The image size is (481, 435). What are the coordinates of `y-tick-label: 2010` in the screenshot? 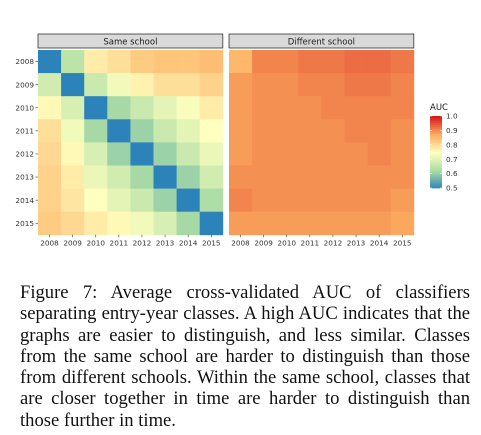 It's located at (24, 107).